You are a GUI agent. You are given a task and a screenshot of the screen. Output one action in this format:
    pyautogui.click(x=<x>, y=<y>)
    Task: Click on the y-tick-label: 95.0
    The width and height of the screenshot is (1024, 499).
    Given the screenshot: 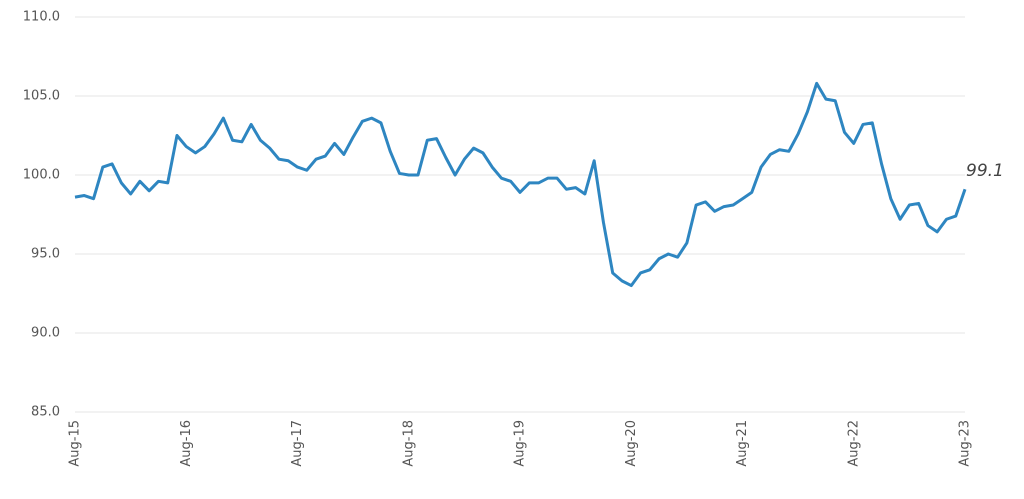 What is the action you would take?
    pyautogui.click(x=45, y=254)
    